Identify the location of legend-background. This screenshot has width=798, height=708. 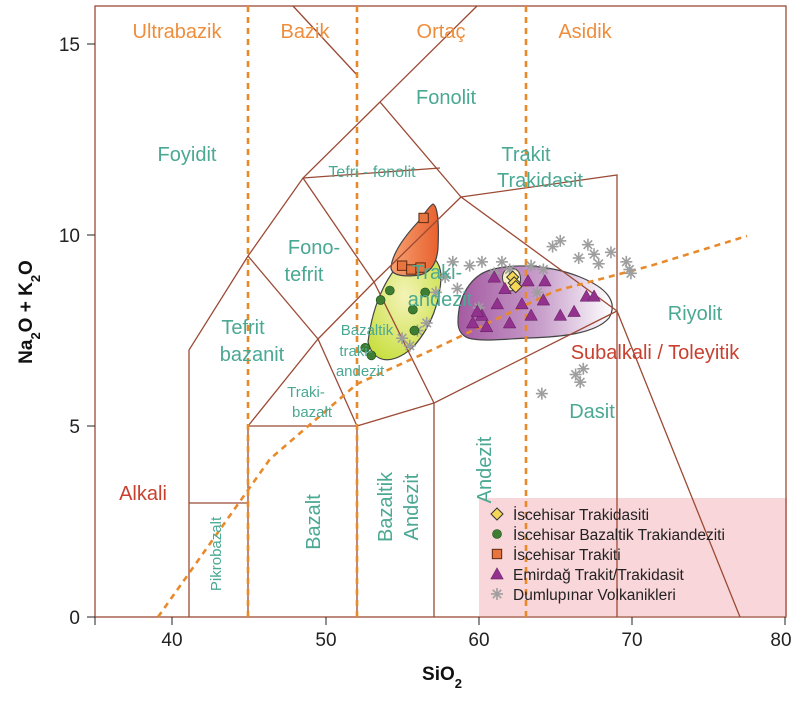
(633, 557).